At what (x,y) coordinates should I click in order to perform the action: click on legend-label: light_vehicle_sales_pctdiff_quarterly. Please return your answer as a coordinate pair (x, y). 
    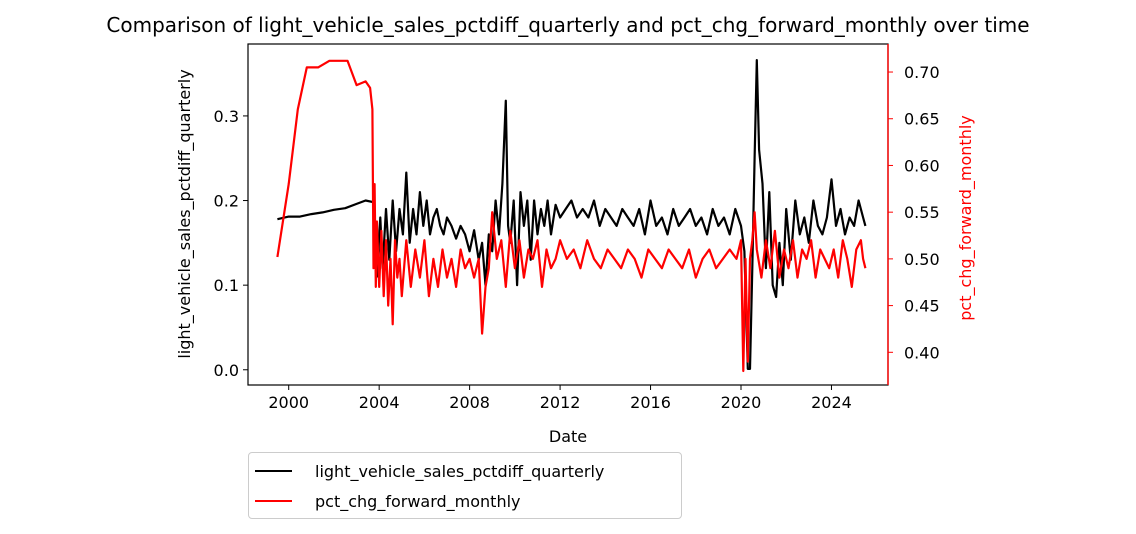
    Looking at the image, I should click on (460, 471).